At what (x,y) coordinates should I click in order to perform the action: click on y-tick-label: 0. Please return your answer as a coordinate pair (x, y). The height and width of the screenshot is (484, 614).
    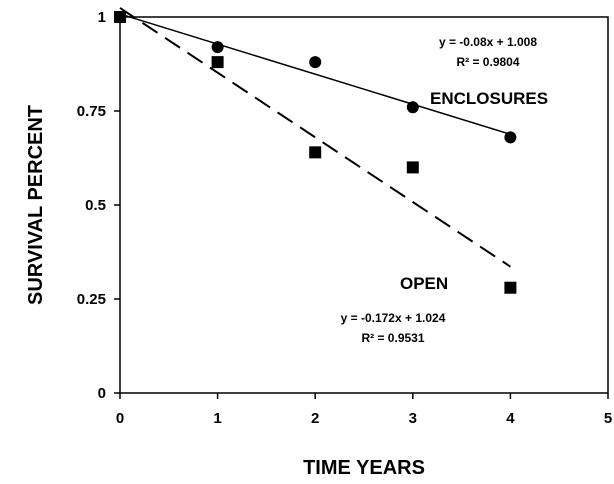
    Looking at the image, I should click on (102, 393).